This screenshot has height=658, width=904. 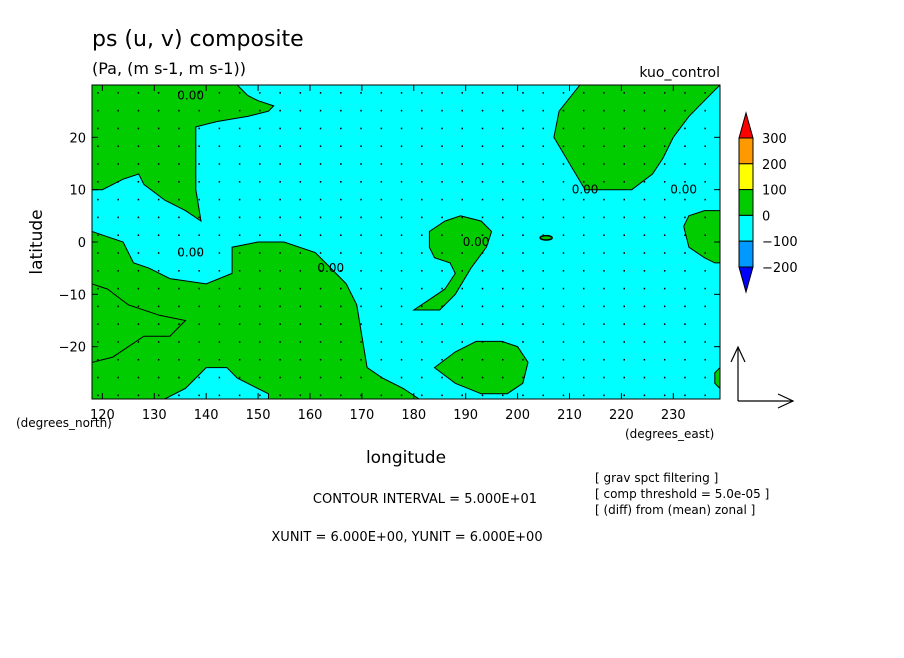 What do you see at coordinates (766, 216) in the screenshot?
I see `colorbar-label: 0` at bounding box center [766, 216].